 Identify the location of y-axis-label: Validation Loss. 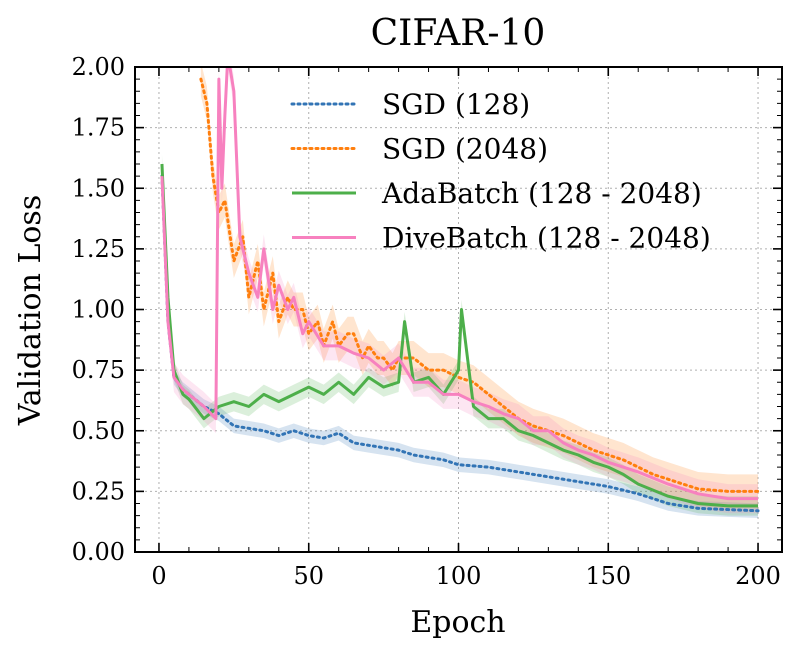
(30, 310).